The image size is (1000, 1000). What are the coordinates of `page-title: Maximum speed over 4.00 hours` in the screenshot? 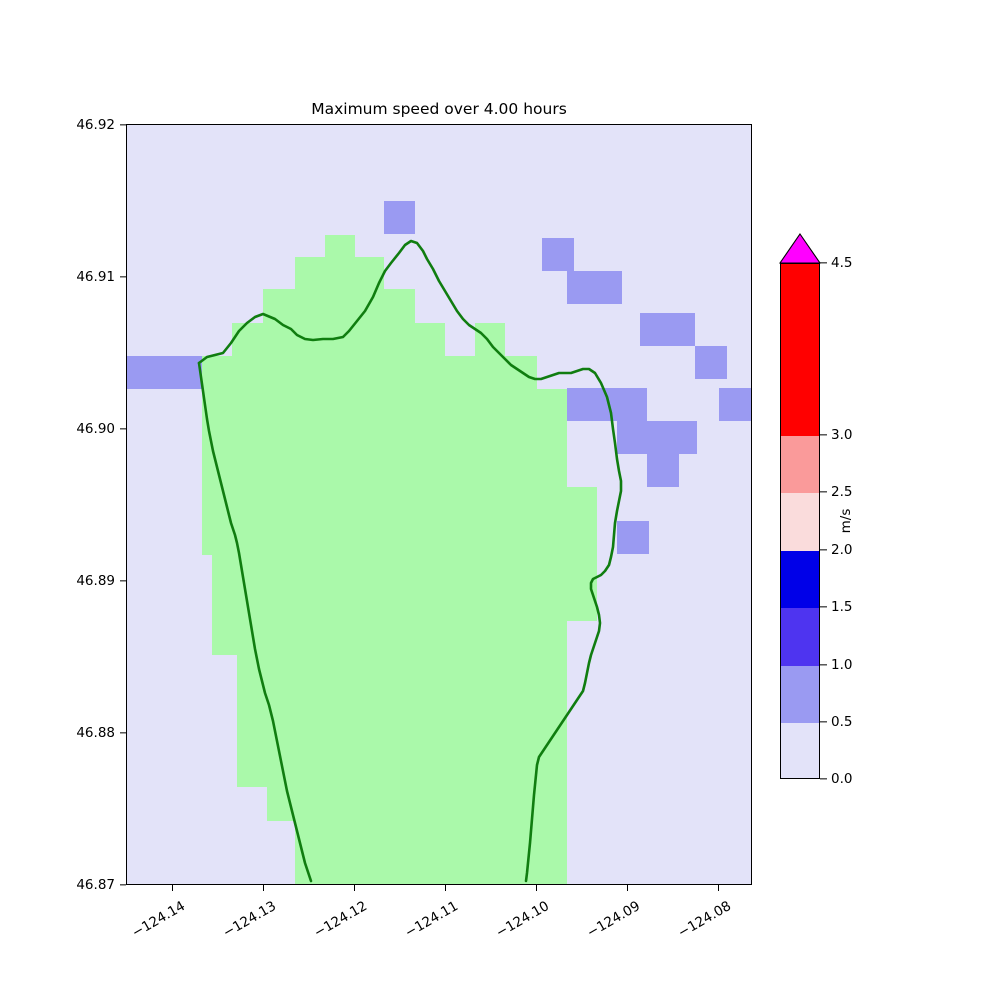 It's located at (439, 109).